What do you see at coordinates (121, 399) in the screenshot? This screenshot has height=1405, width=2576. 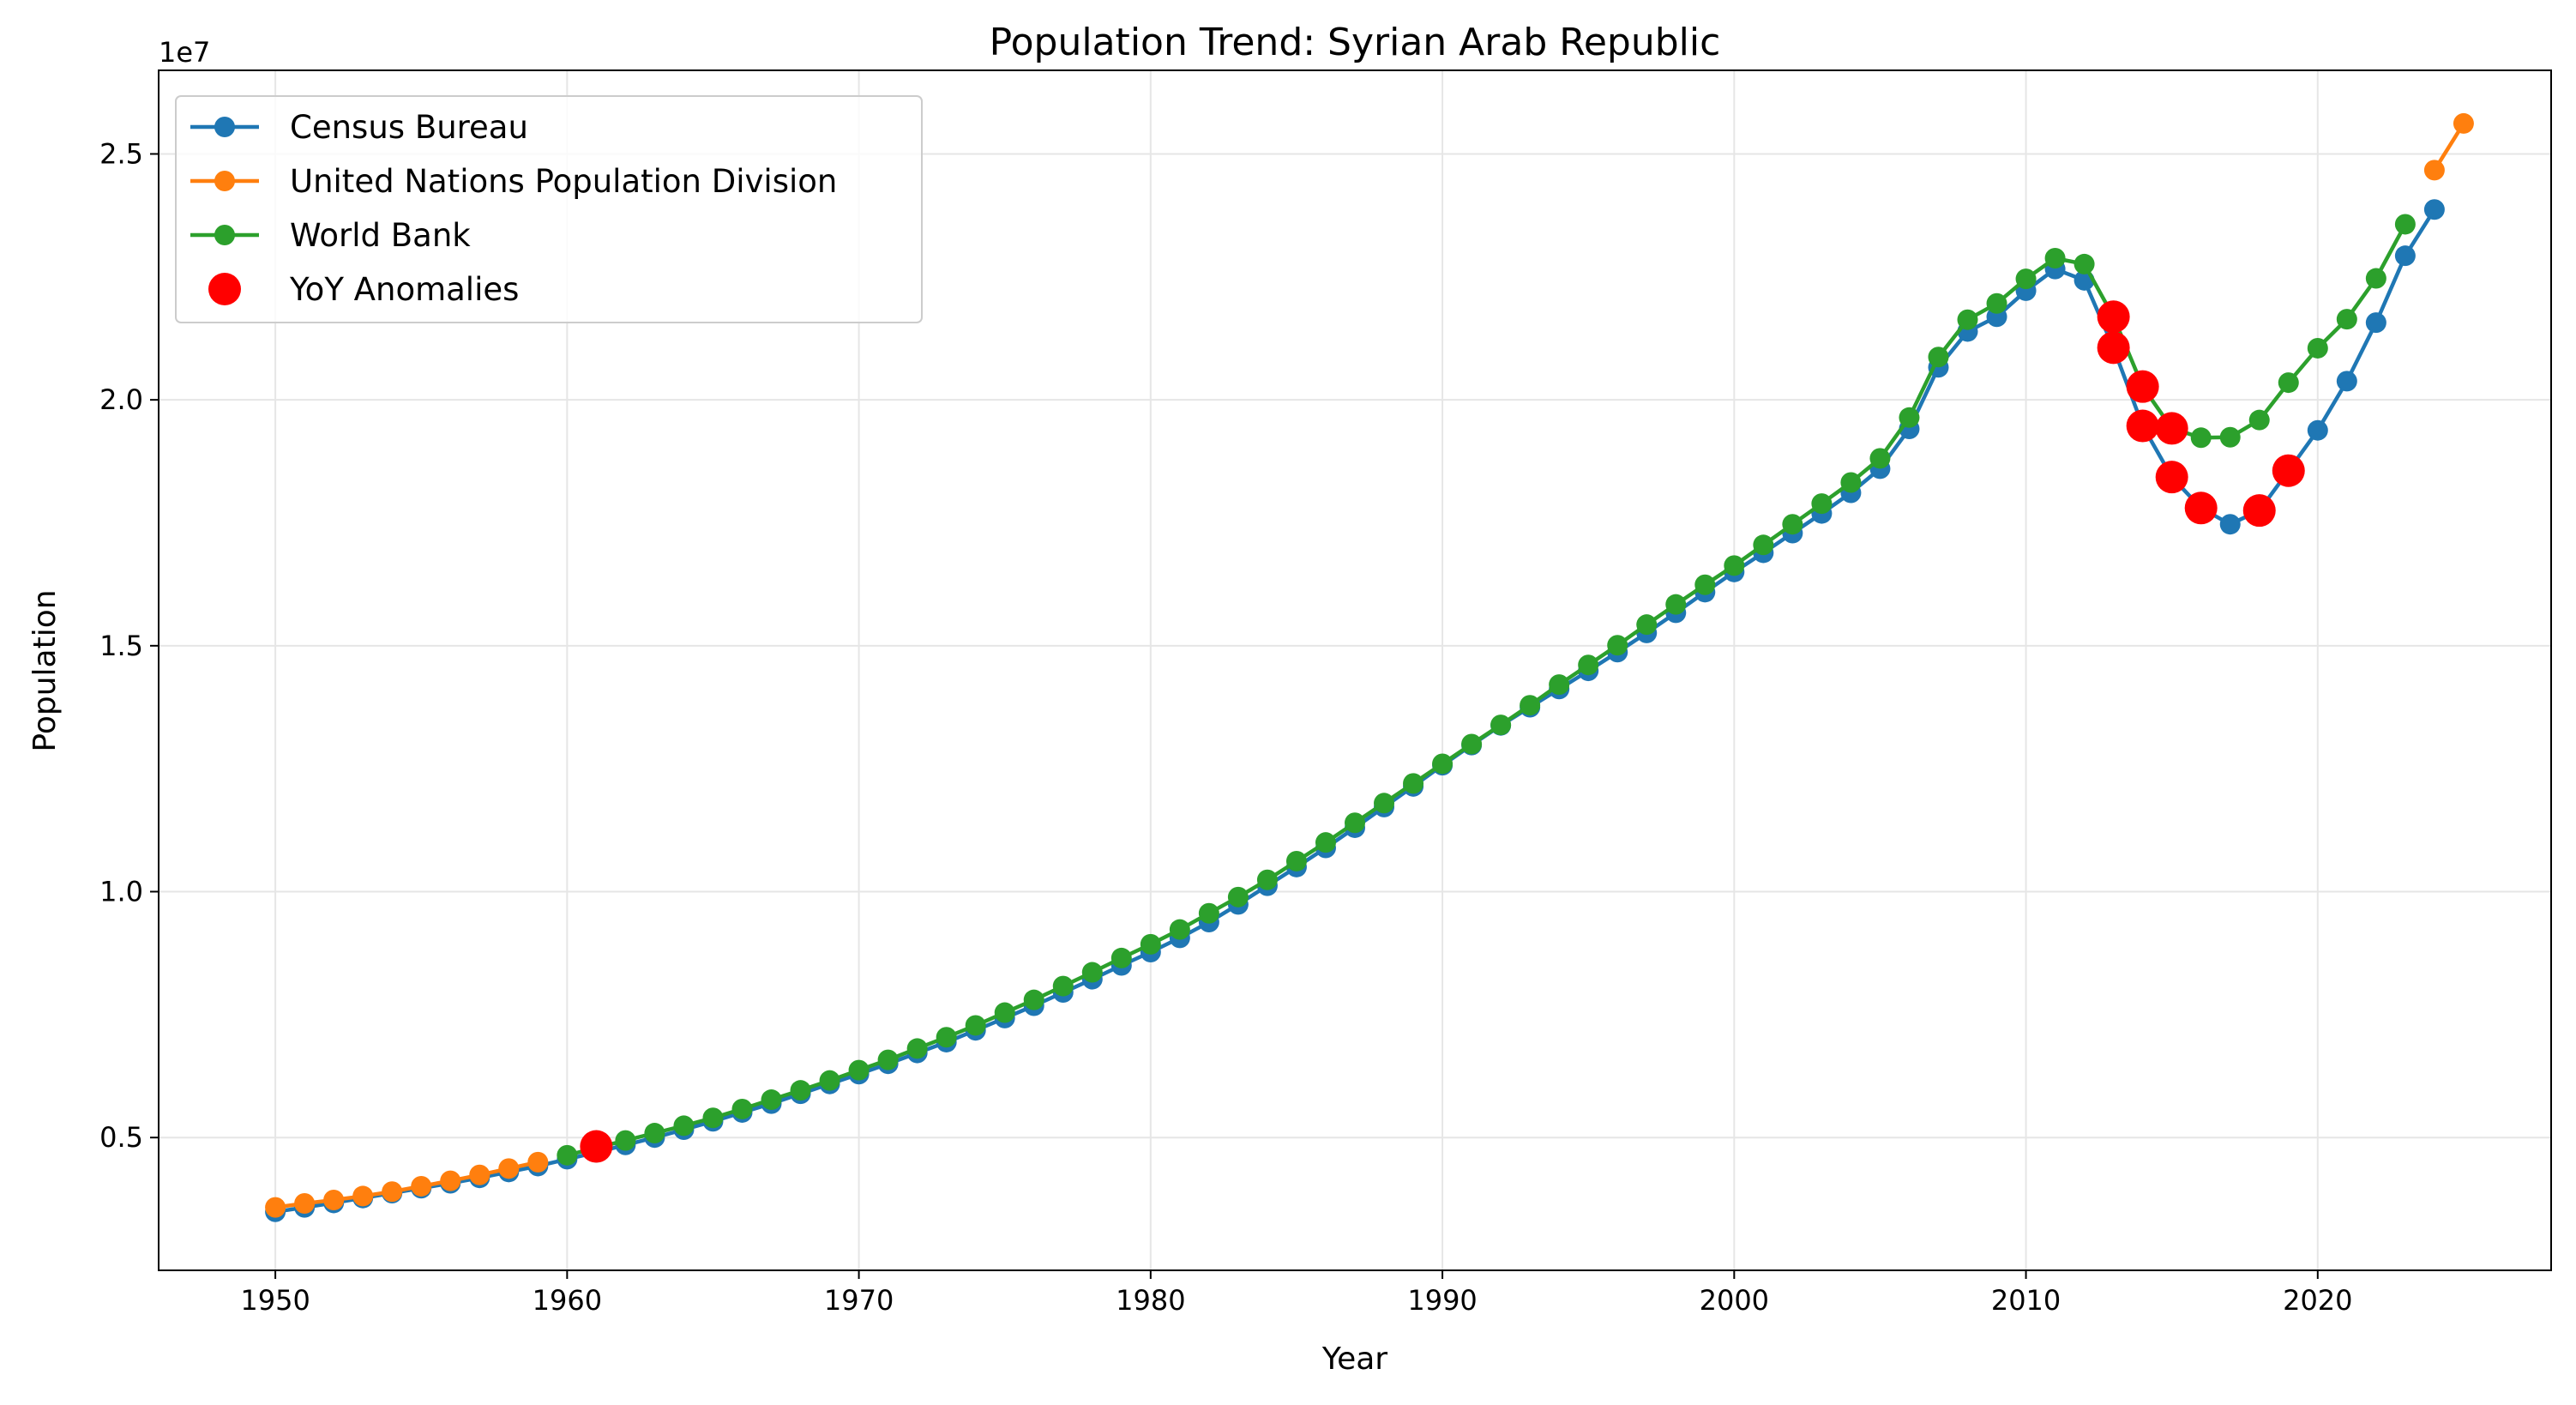 I see `y-tick-label: 2.0` at bounding box center [121, 399].